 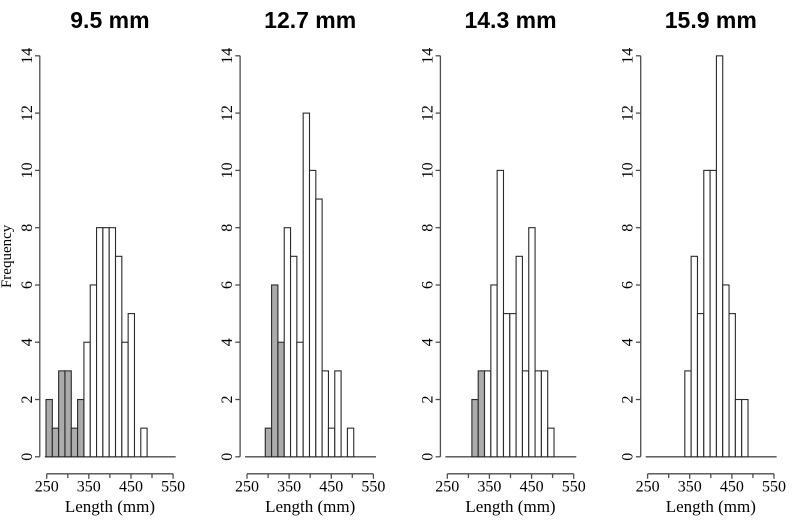 What do you see at coordinates (7, 256) in the screenshot?
I see `svg-text: Frequency` at bounding box center [7, 256].